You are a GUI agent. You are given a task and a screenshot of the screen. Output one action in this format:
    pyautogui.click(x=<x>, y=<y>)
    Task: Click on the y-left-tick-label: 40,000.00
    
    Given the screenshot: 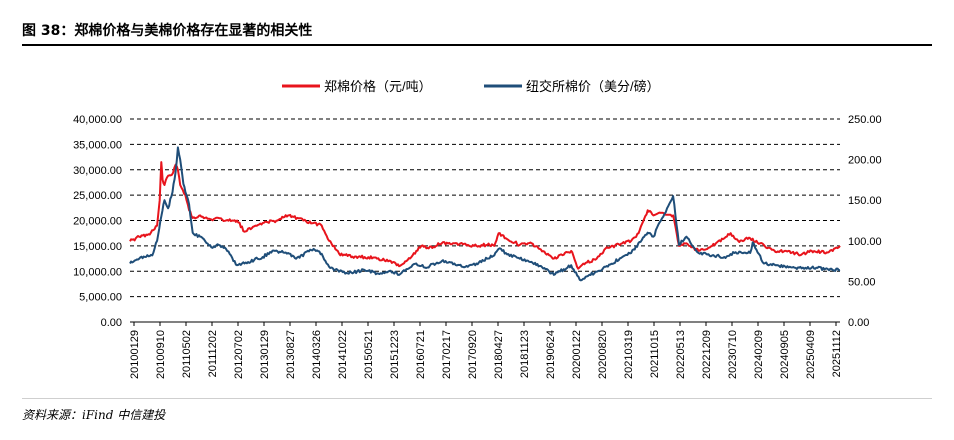 What is the action you would take?
    pyautogui.click(x=97, y=120)
    